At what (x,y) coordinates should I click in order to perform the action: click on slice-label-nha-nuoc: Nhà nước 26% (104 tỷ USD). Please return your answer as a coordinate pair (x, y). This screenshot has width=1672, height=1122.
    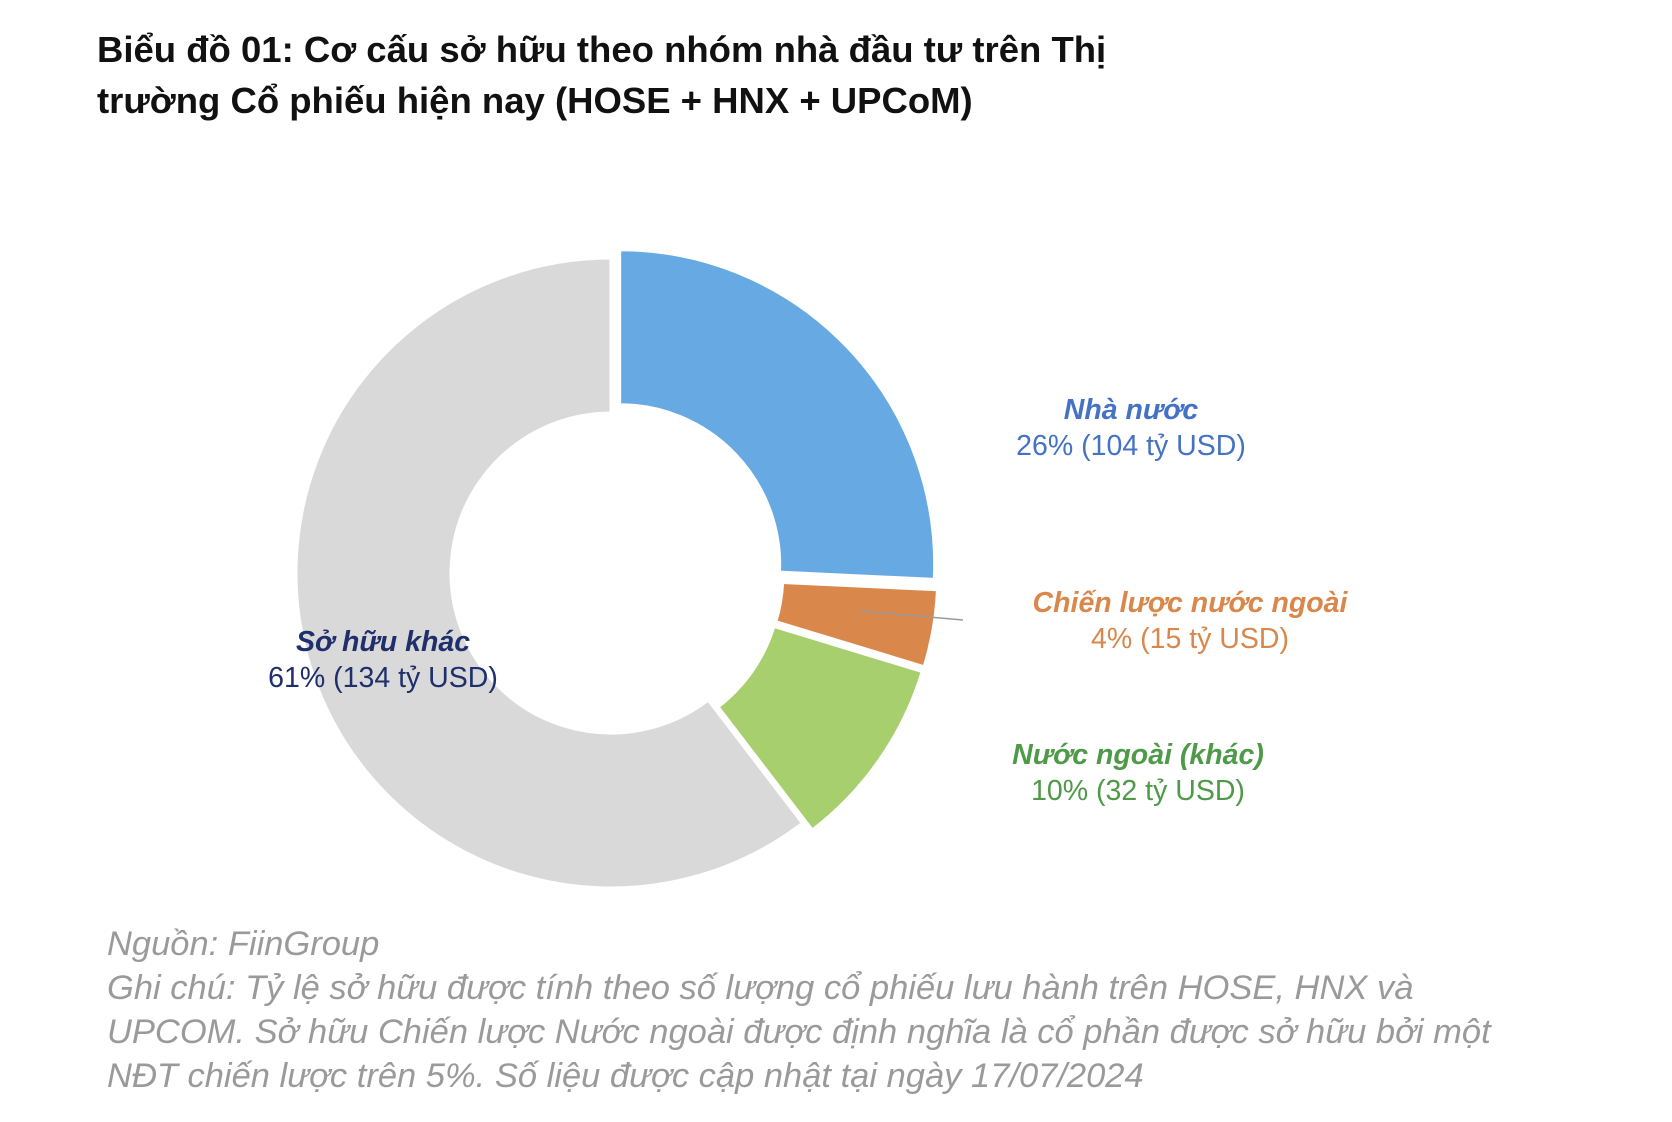
    Looking at the image, I should click on (1131, 428).